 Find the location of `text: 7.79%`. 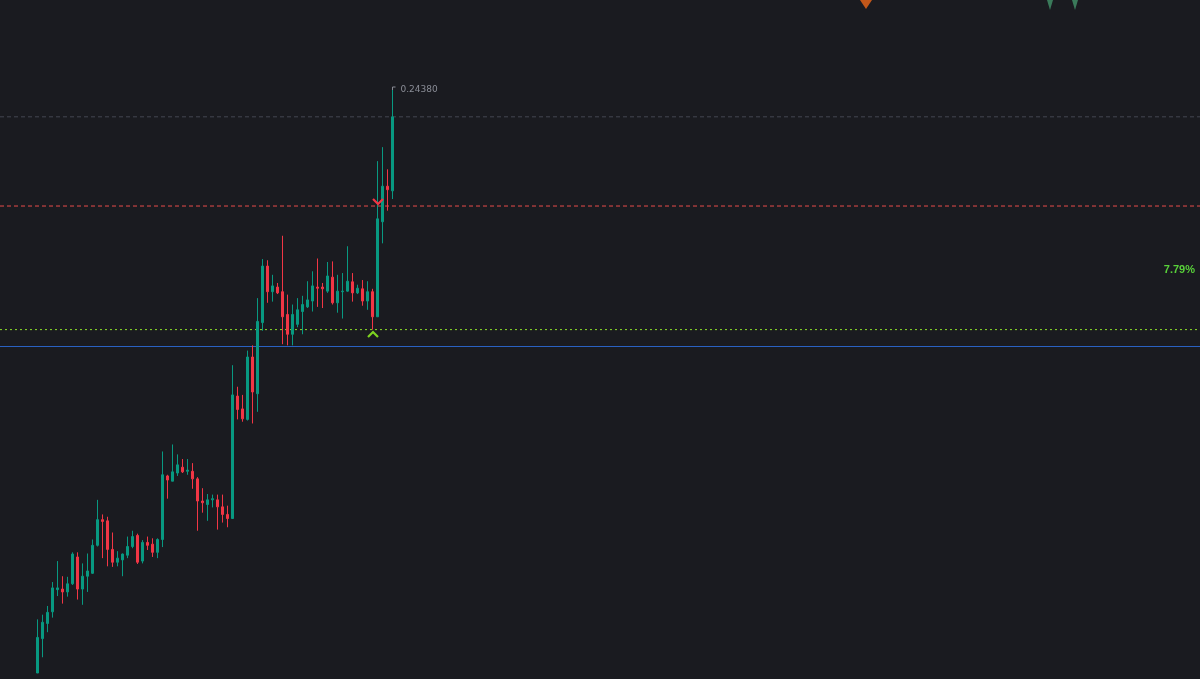

text: 7.79% is located at coordinates (1179, 268).